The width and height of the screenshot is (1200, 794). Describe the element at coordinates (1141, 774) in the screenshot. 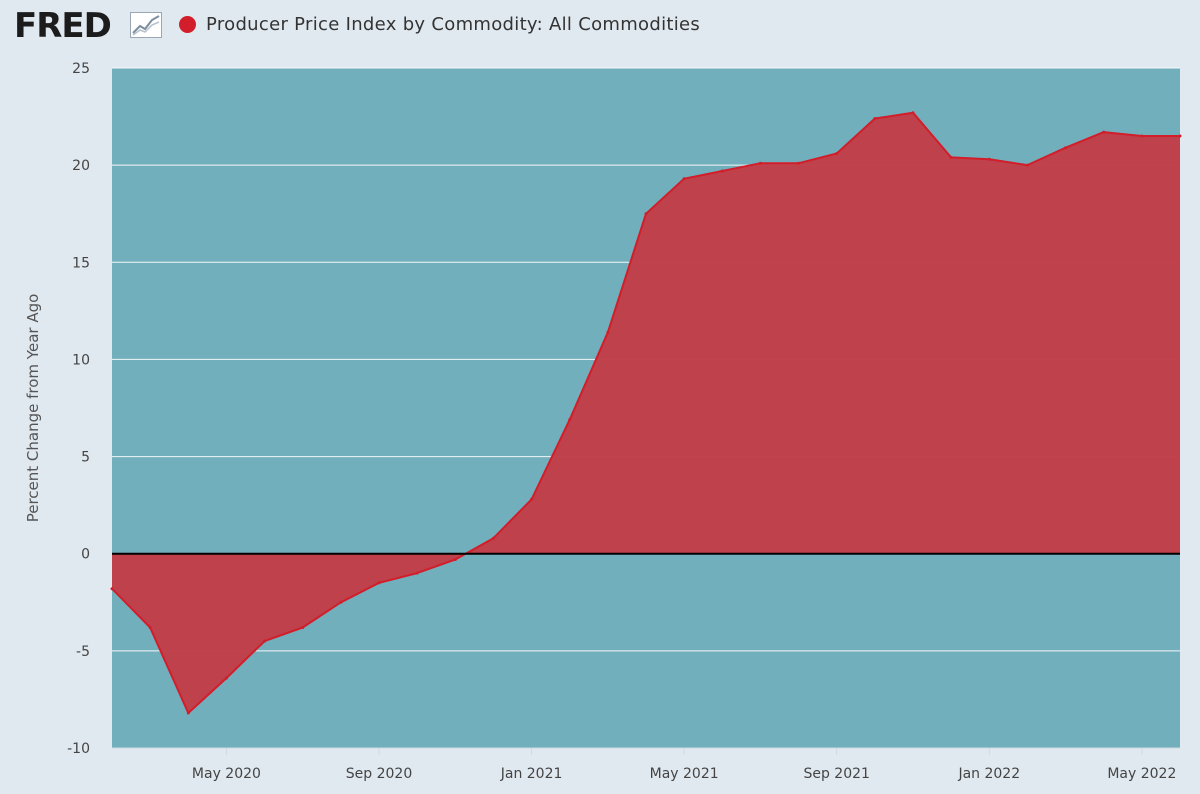

I see `x-tick-label: May 2022` at that location.